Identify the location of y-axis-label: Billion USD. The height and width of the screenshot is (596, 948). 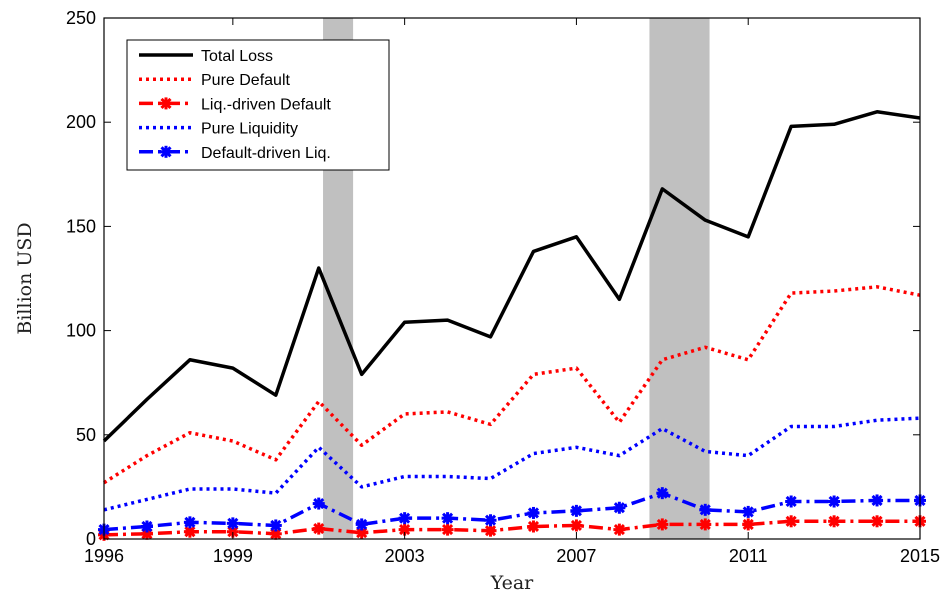
(25, 278).